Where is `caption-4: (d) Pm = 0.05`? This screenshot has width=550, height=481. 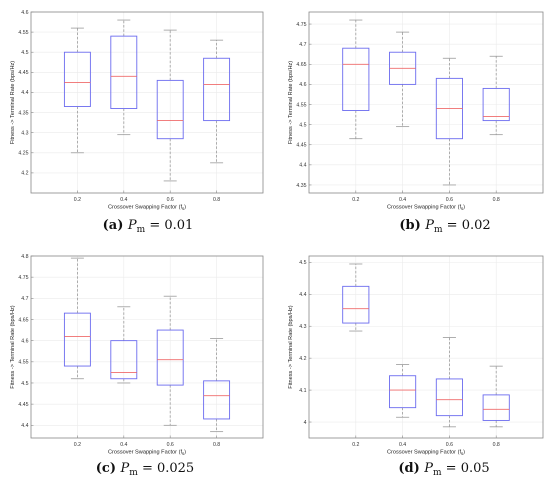 caption-4: (d) Pm = 0.05 is located at coordinates (443, 469).